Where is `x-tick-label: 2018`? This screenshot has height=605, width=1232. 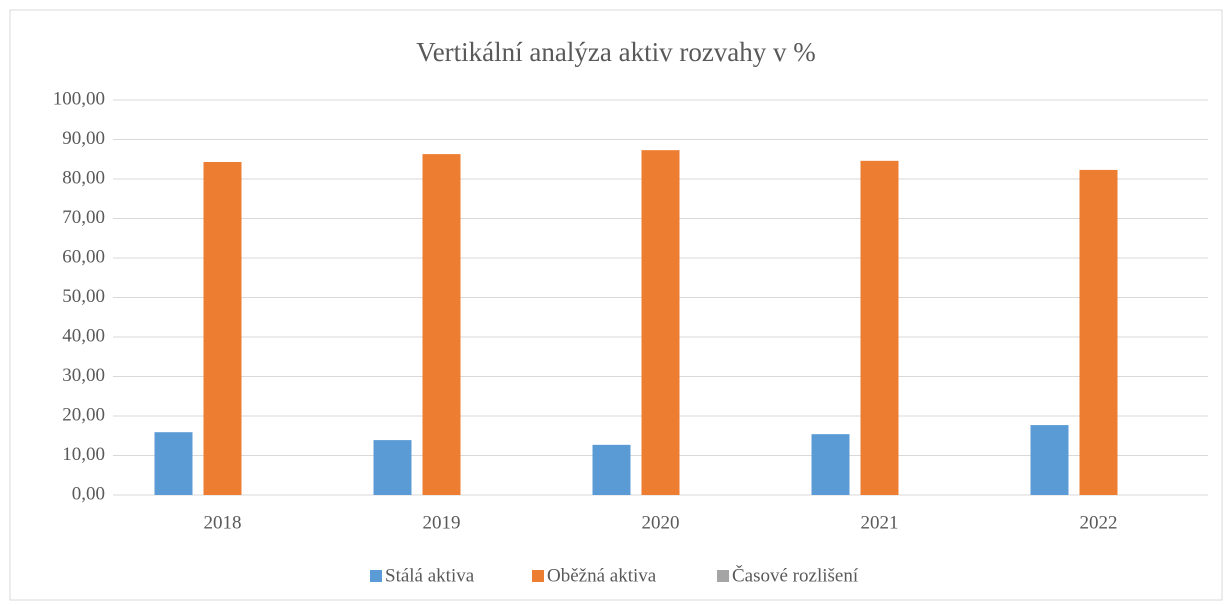
x-tick-label: 2018 is located at coordinates (223, 522).